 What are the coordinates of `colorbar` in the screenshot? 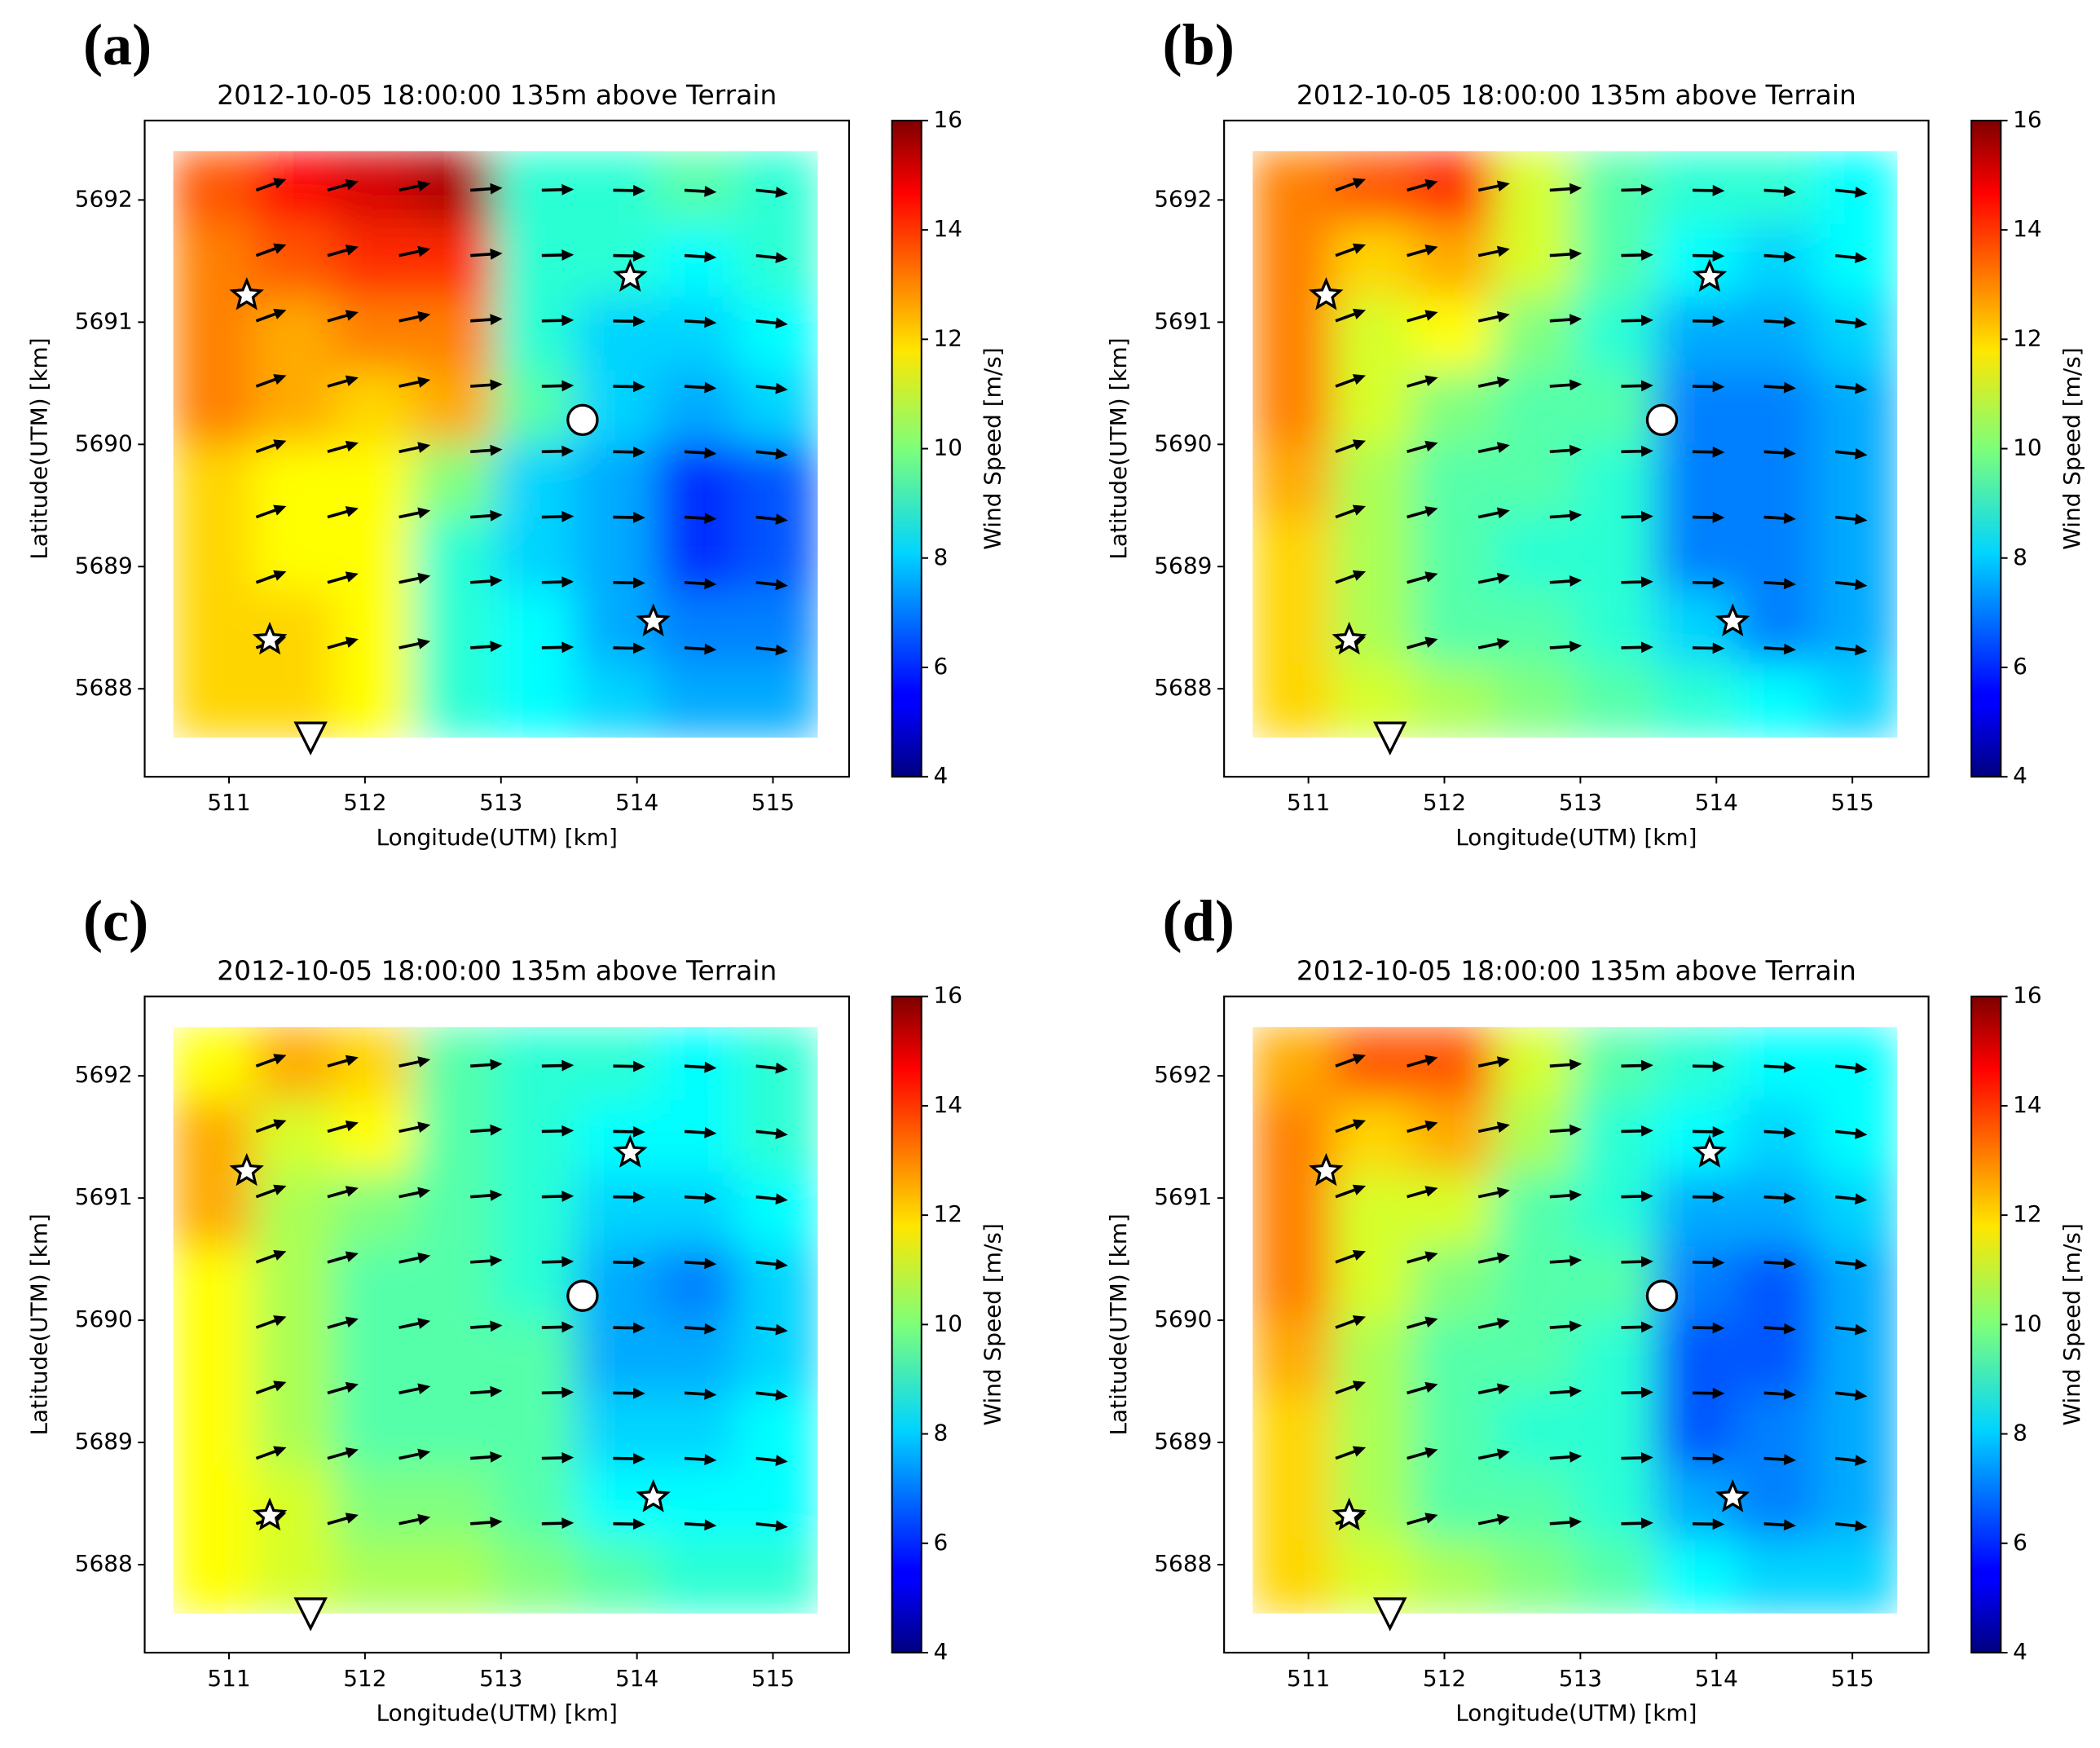 It's located at (906, 1324).